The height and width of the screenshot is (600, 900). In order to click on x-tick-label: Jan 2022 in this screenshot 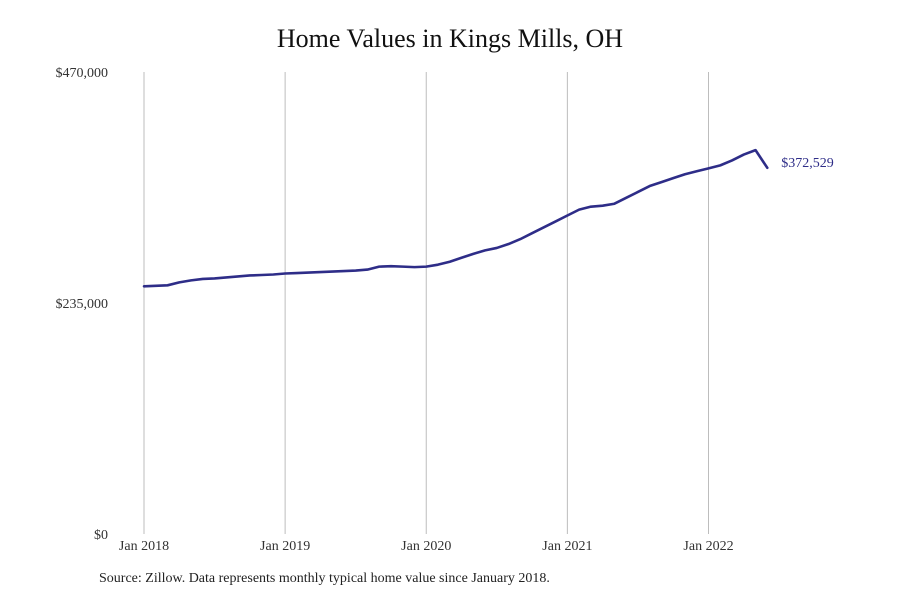, I will do `click(708, 546)`.